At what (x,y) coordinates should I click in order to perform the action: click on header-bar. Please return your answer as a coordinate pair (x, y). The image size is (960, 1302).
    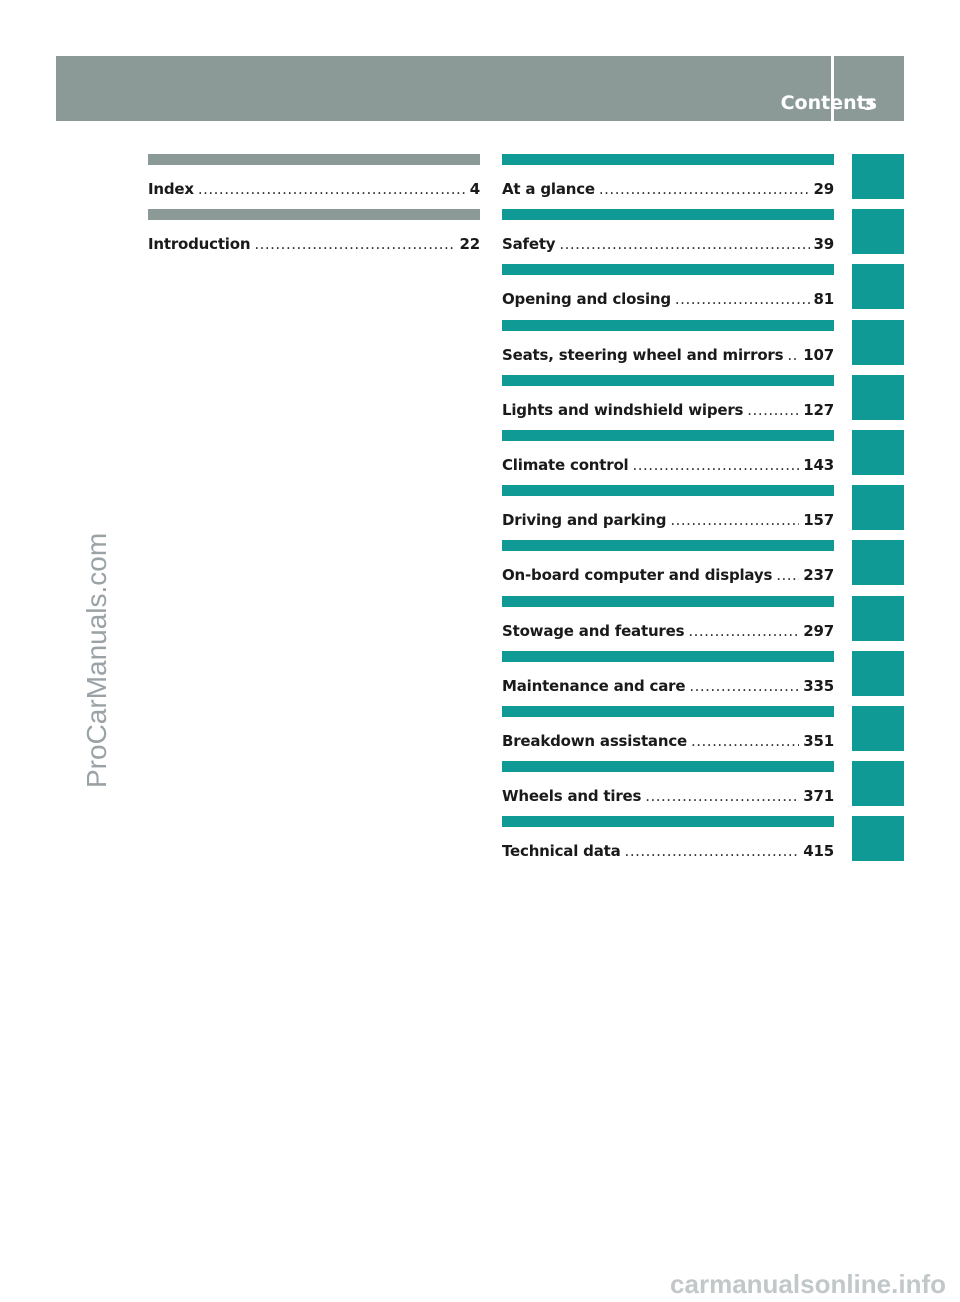
    Looking at the image, I should click on (480, 88).